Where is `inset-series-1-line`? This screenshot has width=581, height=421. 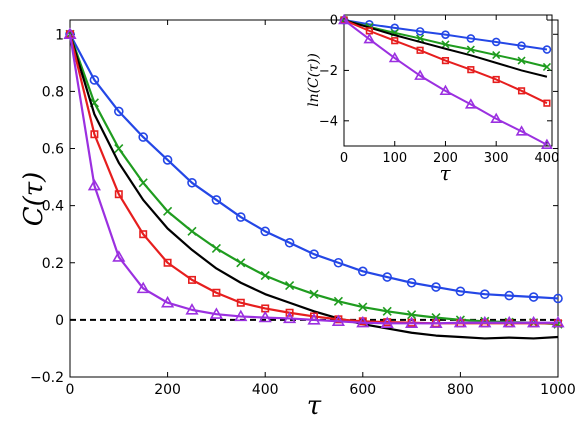 inset-series-1-line is located at coordinates (445, 35).